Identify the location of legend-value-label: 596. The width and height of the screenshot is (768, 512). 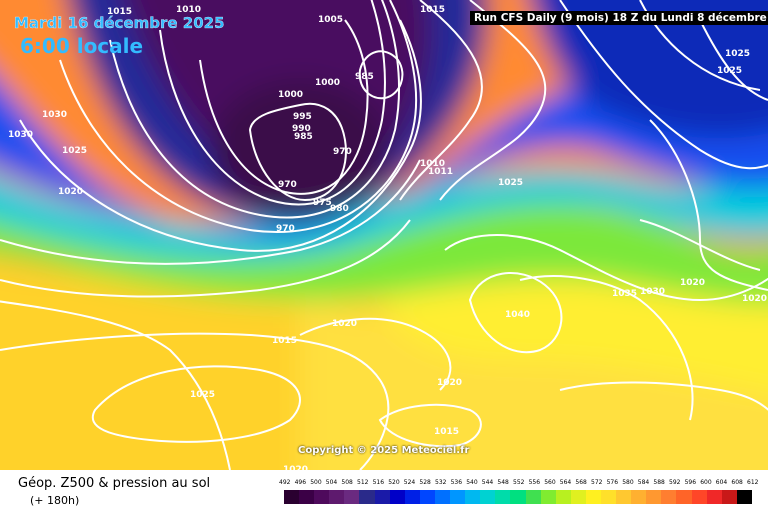
(690, 482).